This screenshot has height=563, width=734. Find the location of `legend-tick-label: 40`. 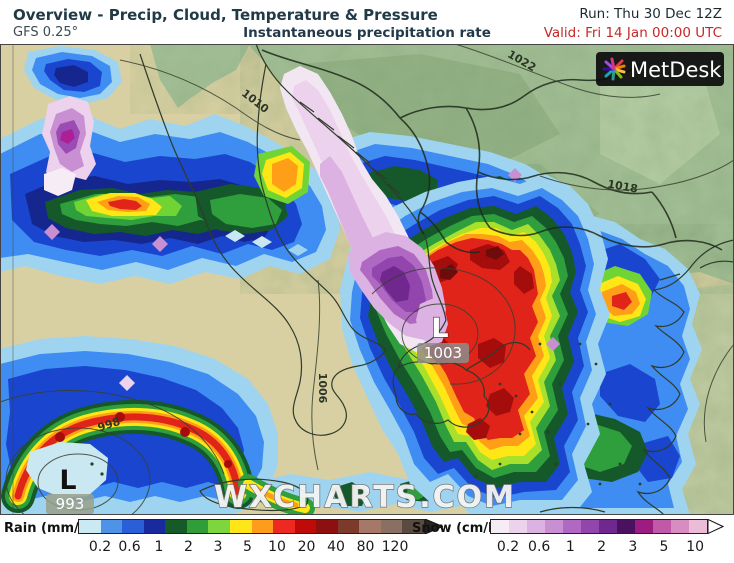

legend-tick-label: 40 is located at coordinates (336, 547).